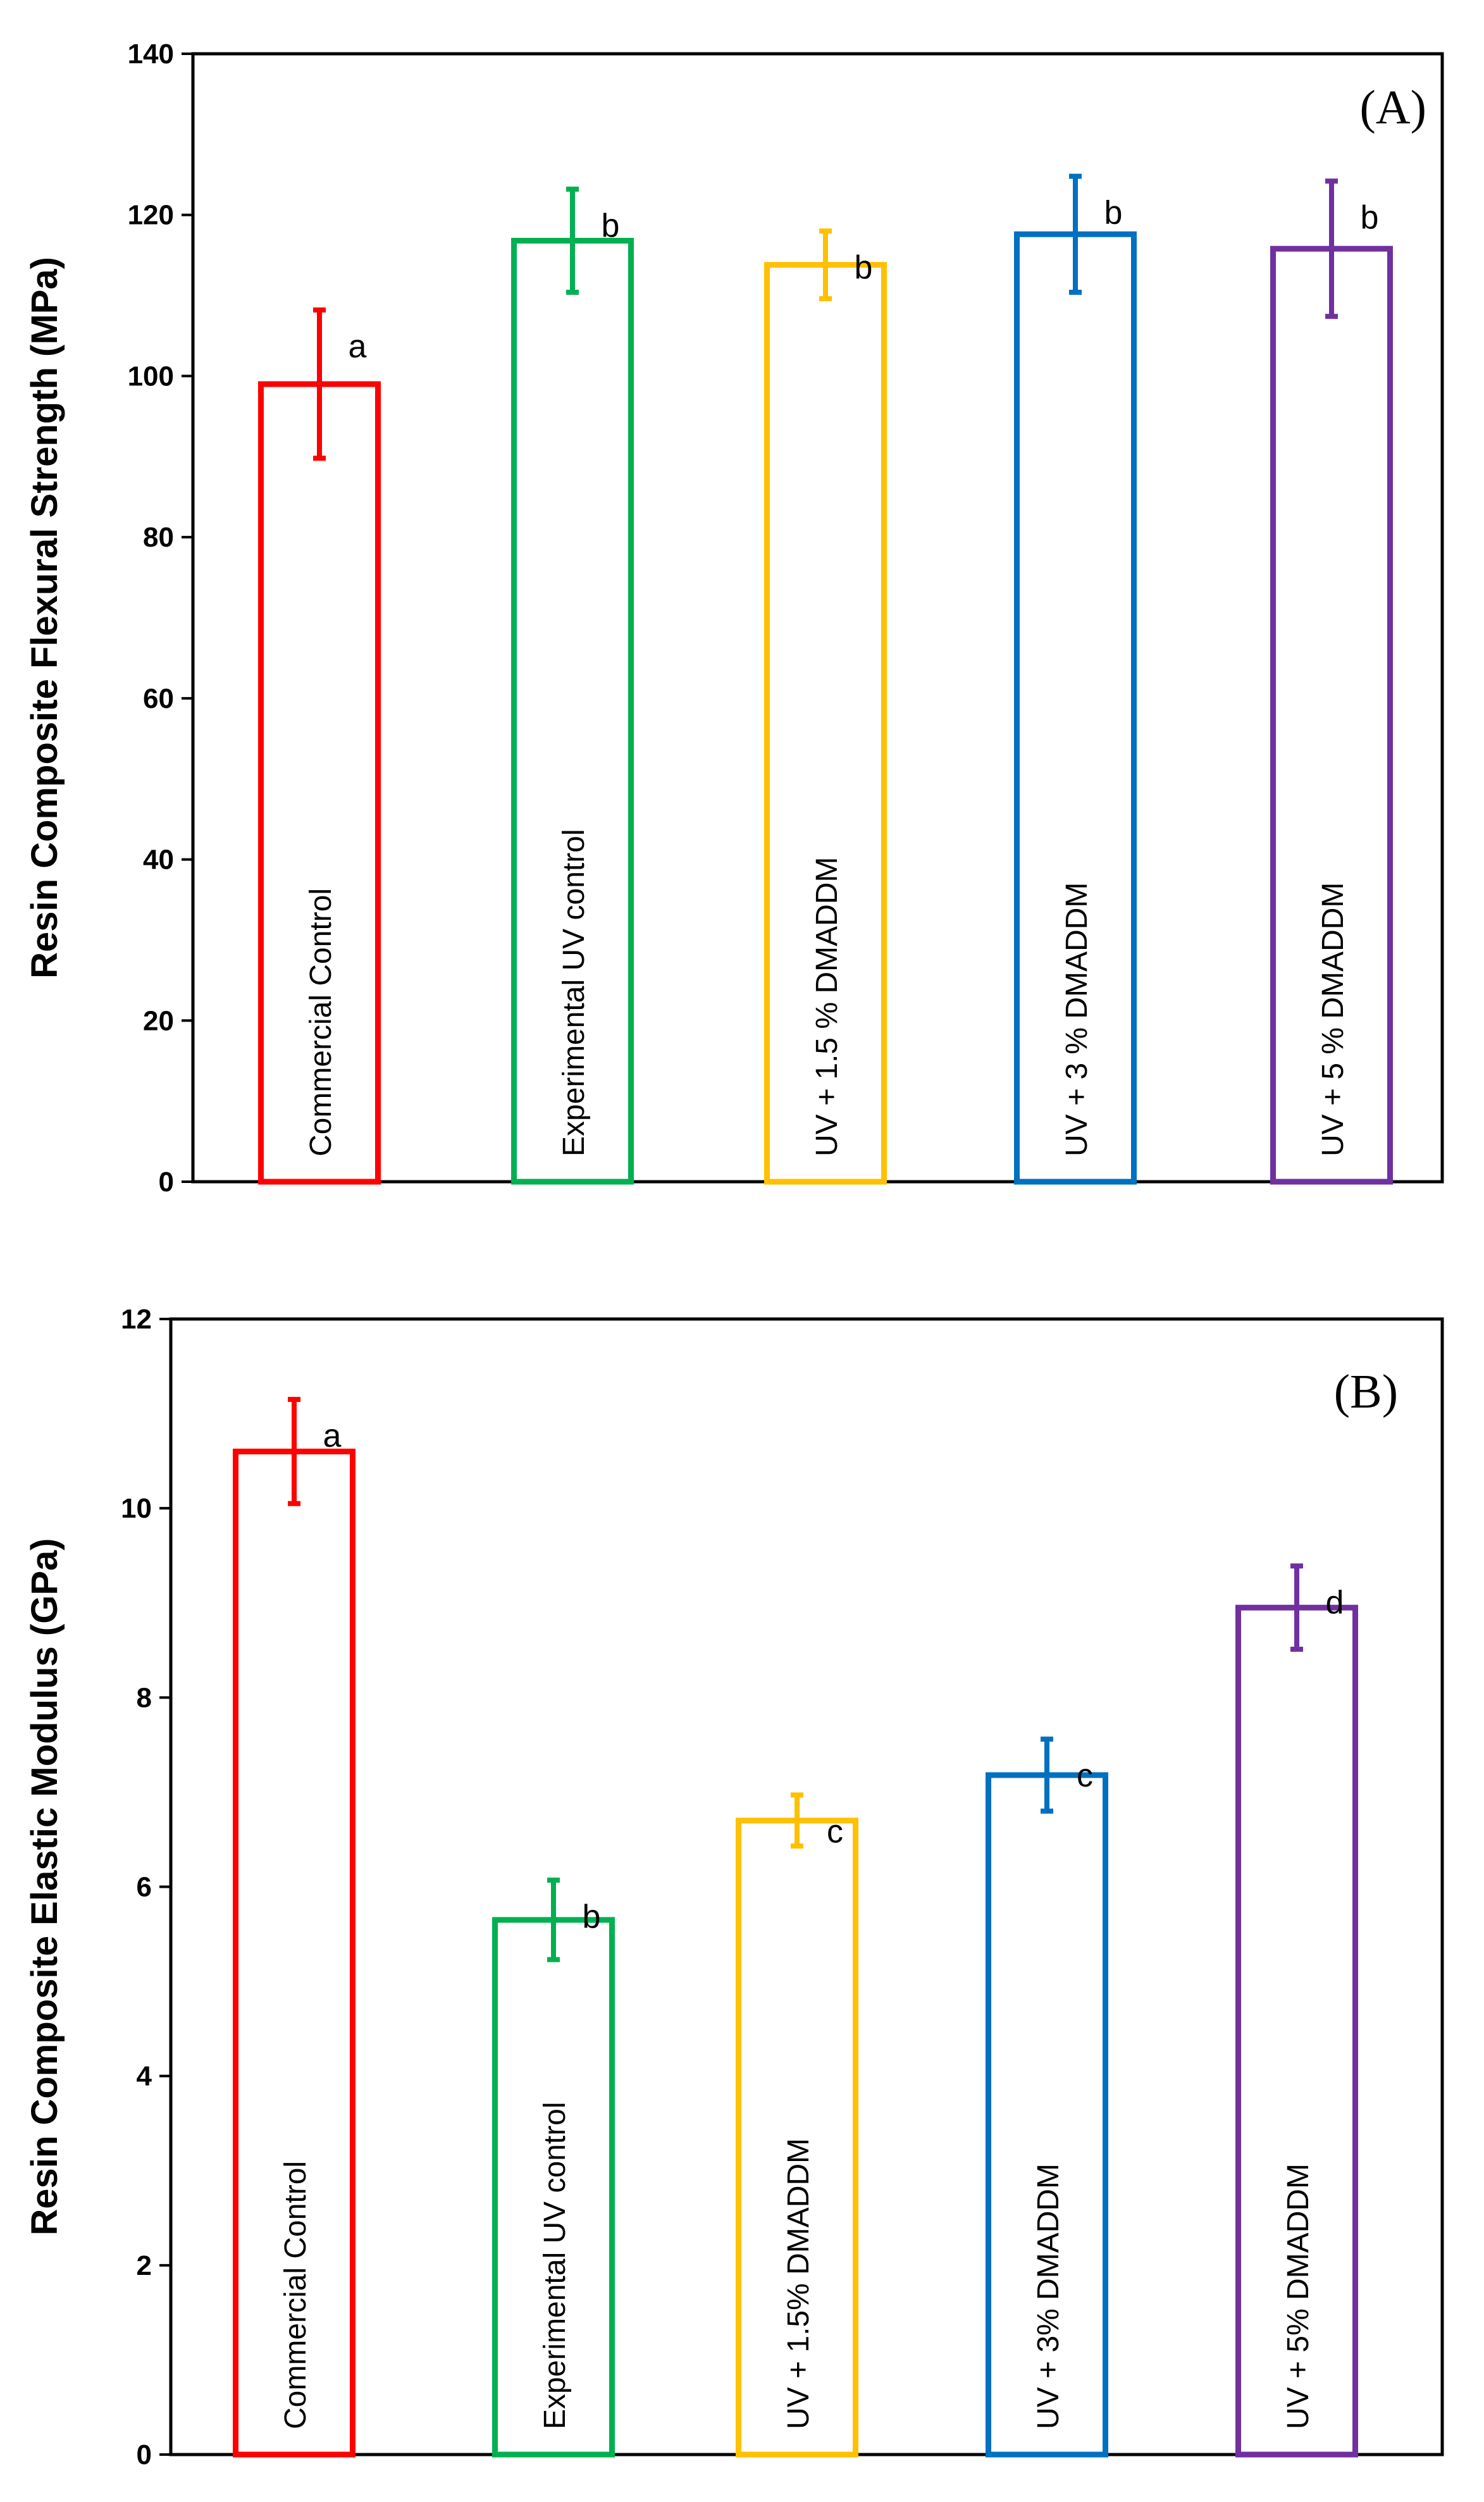 Image resolution: width=1484 pixels, height=2502 pixels. Describe the element at coordinates (144, 2076) in the screenshot. I see `y-tick-label: 4` at that location.